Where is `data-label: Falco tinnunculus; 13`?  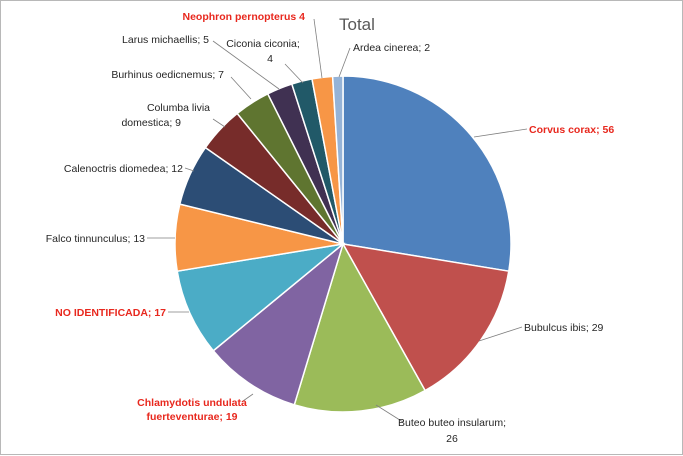 data-label: Falco tinnunculus; 13 is located at coordinates (95, 239).